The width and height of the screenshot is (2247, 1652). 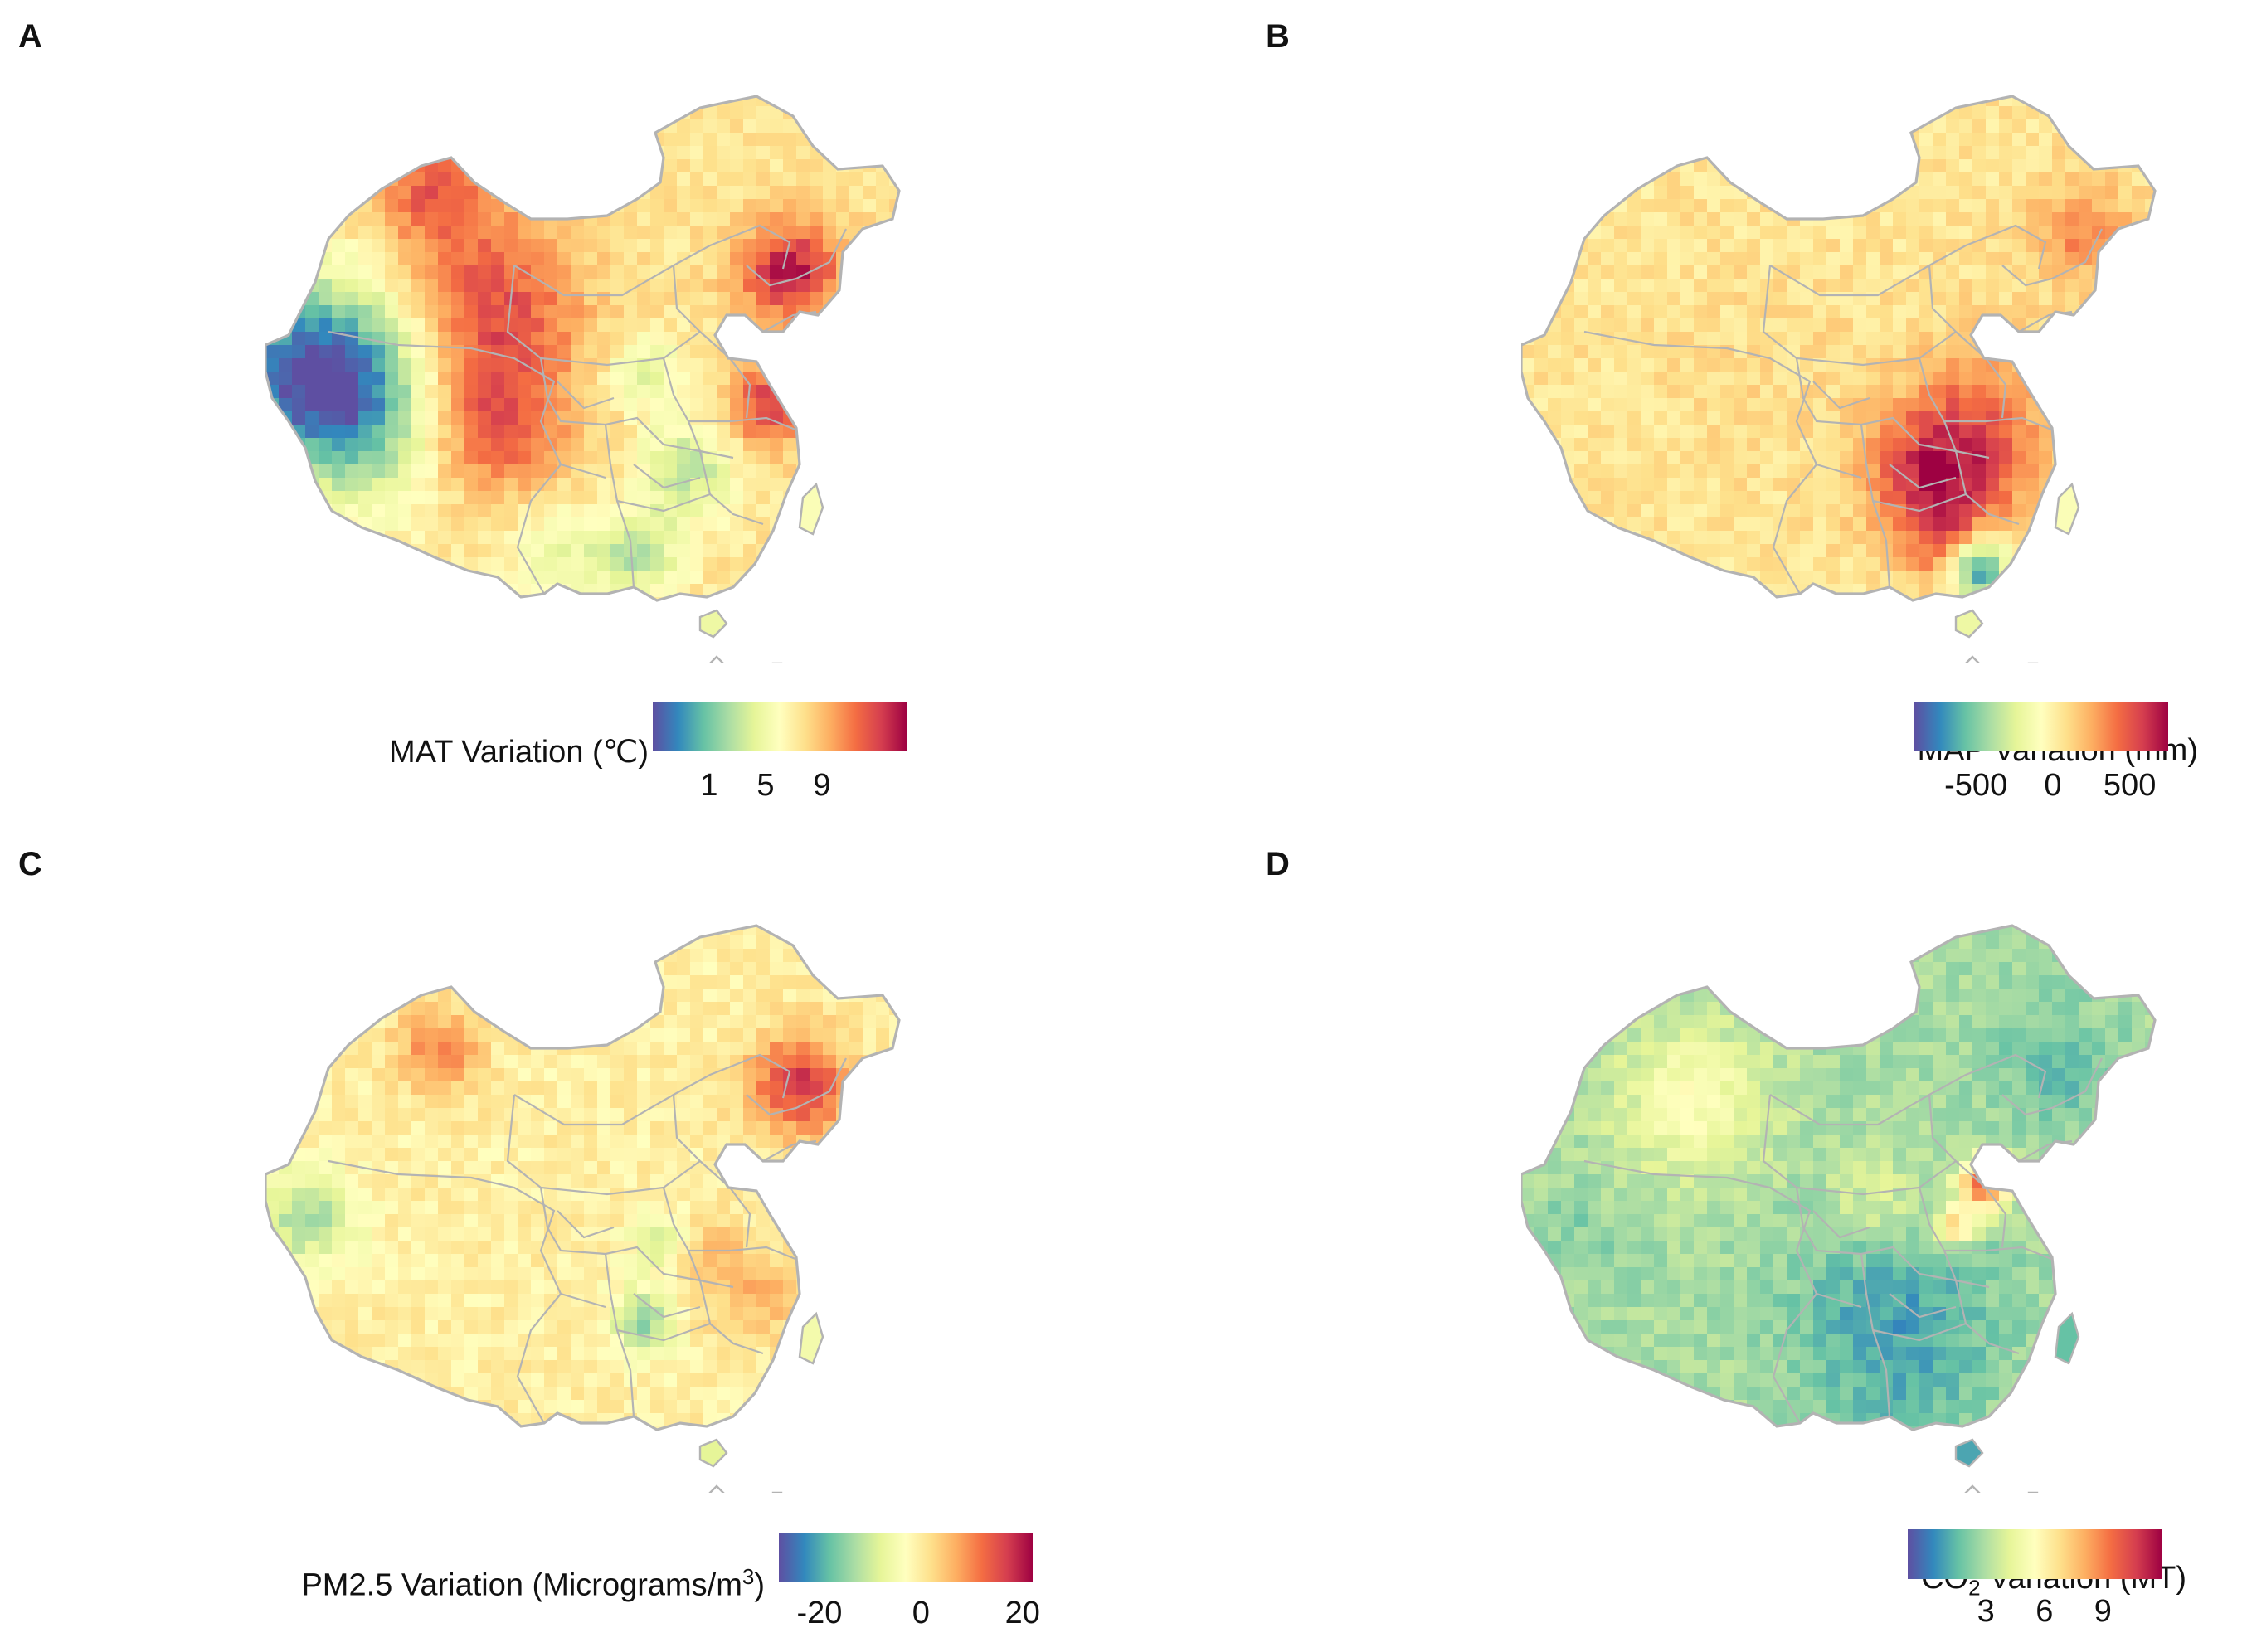 What do you see at coordinates (709, 785) in the screenshot?
I see `legend-tick: 1` at bounding box center [709, 785].